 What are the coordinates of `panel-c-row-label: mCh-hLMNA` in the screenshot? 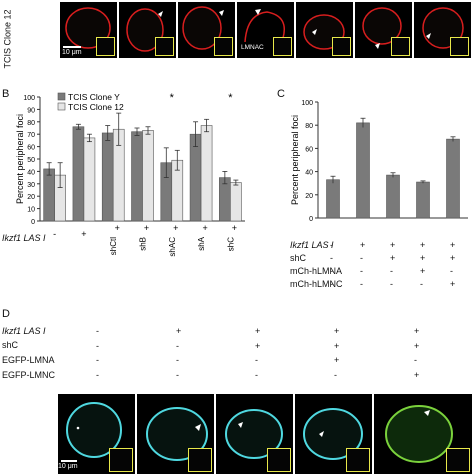 It's located at (316, 271).